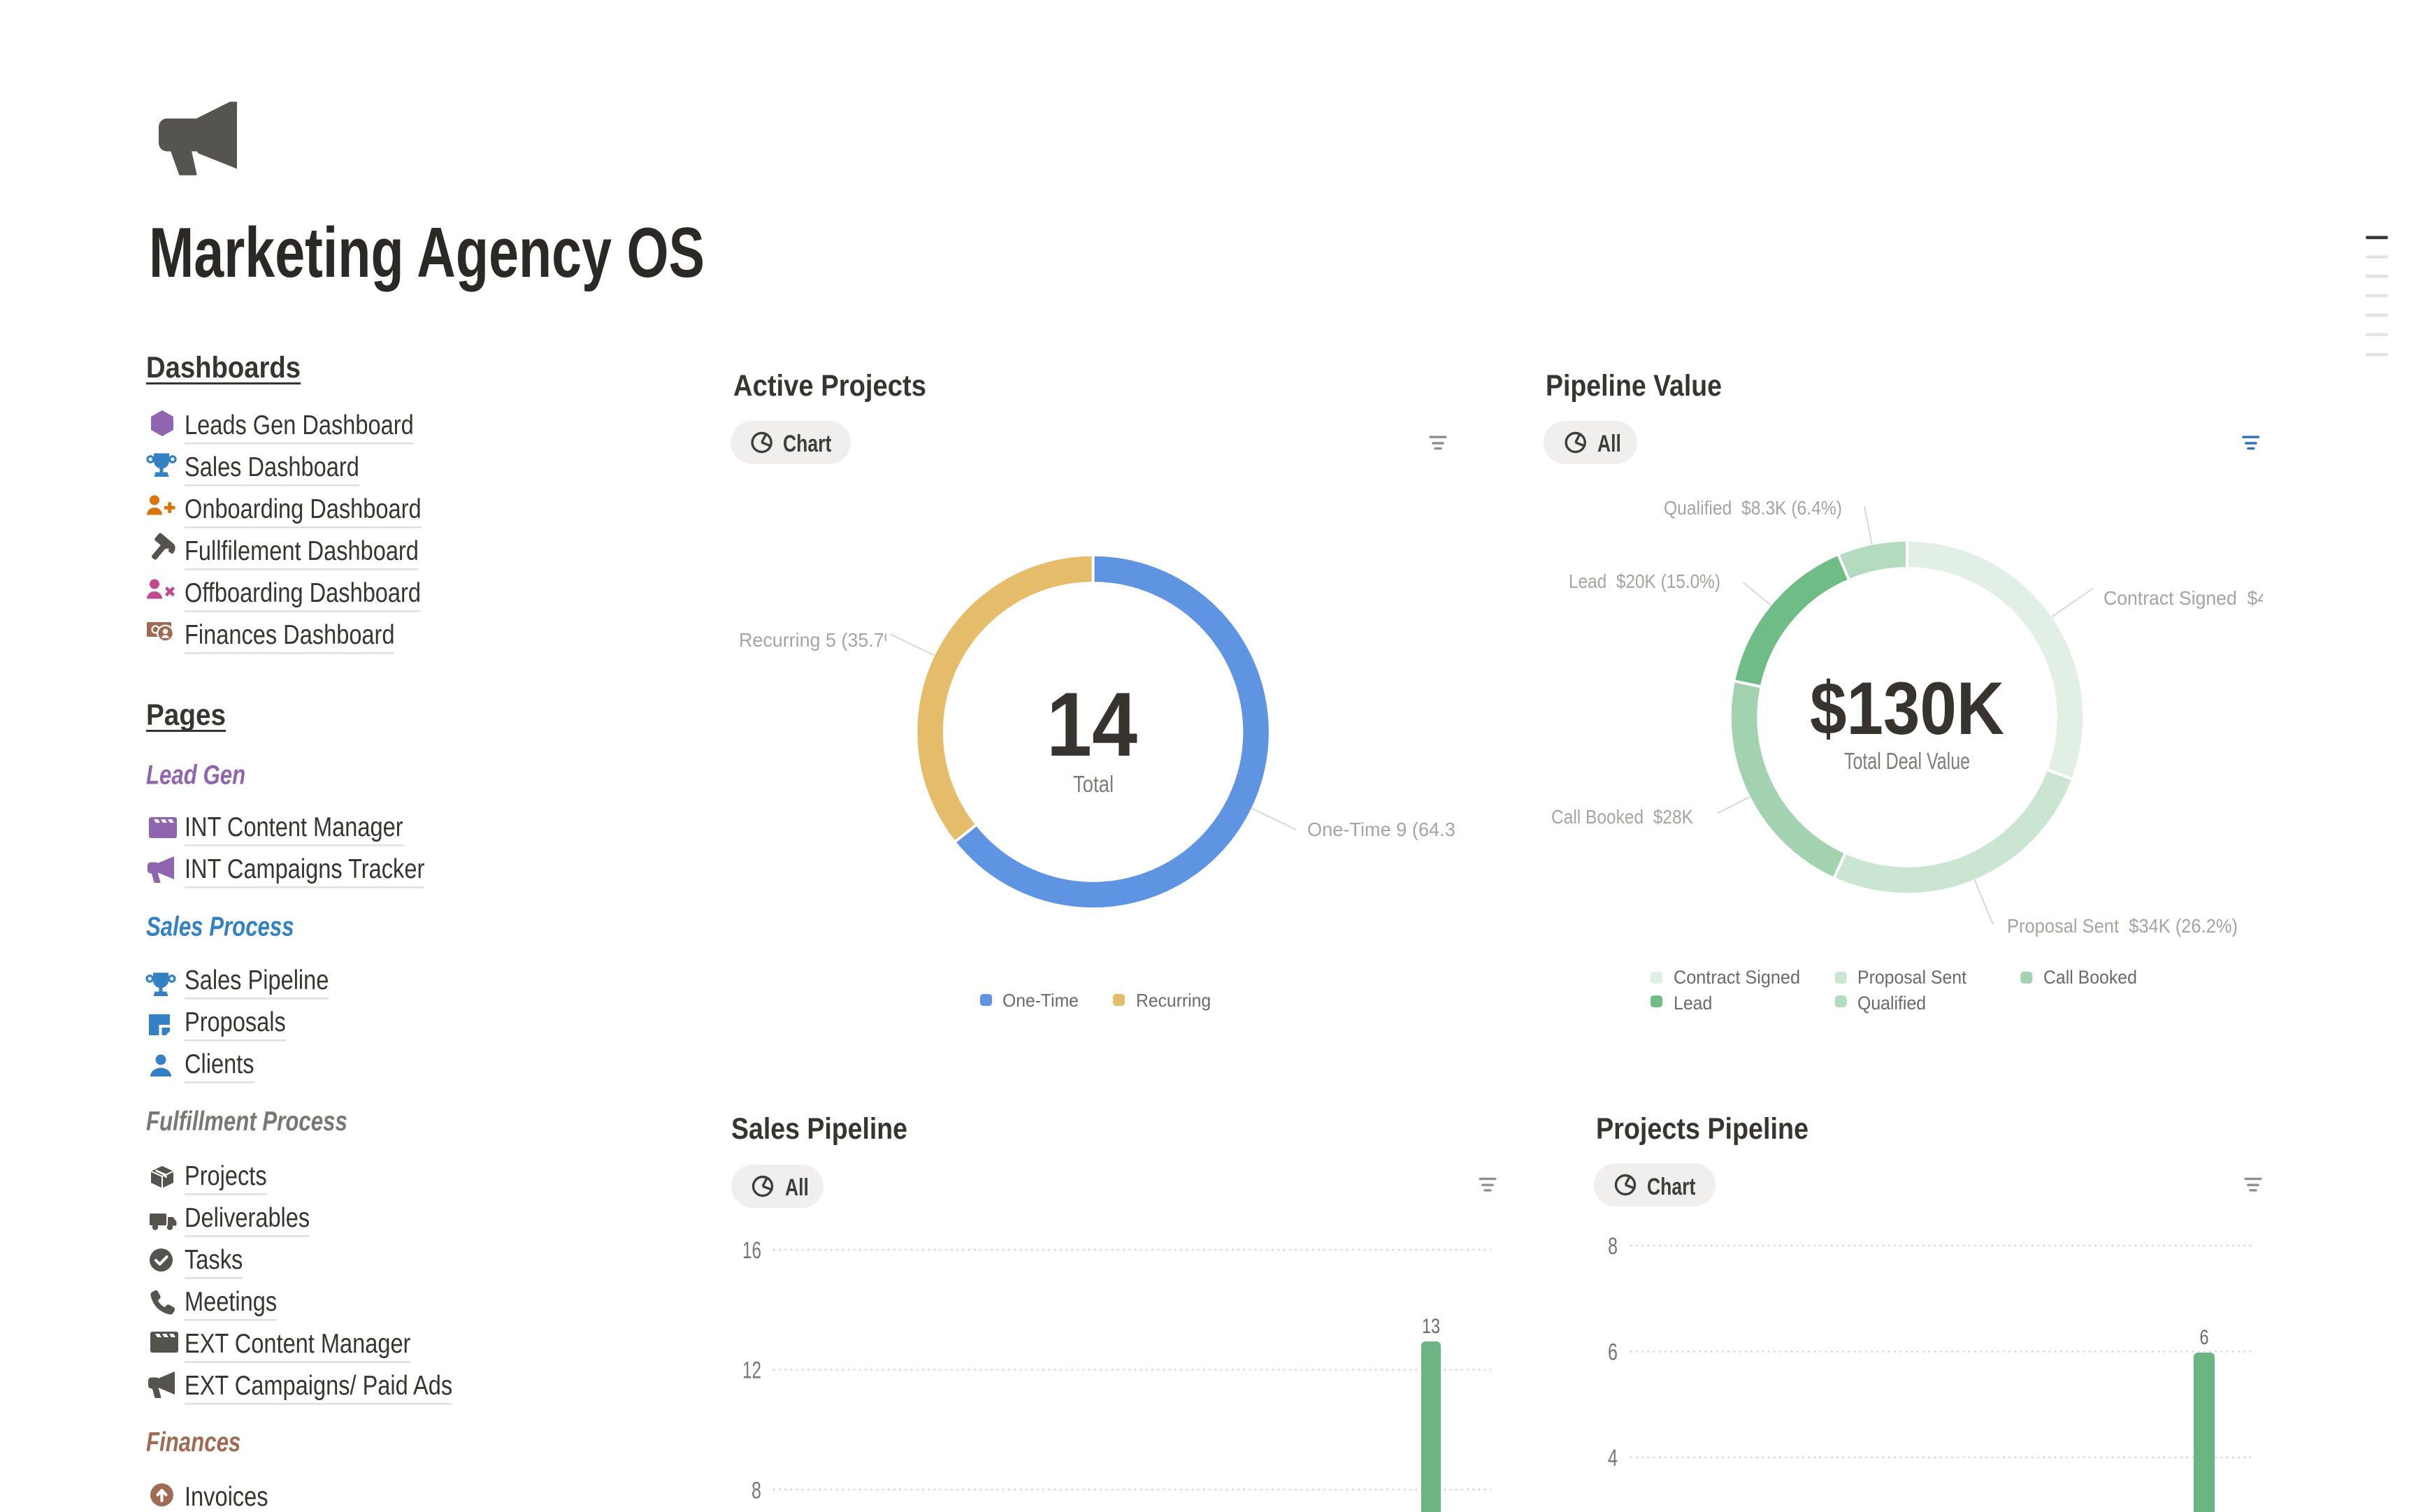  Describe the element at coordinates (1092, 724) in the screenshot. I see `svg-text: 14` at that location.